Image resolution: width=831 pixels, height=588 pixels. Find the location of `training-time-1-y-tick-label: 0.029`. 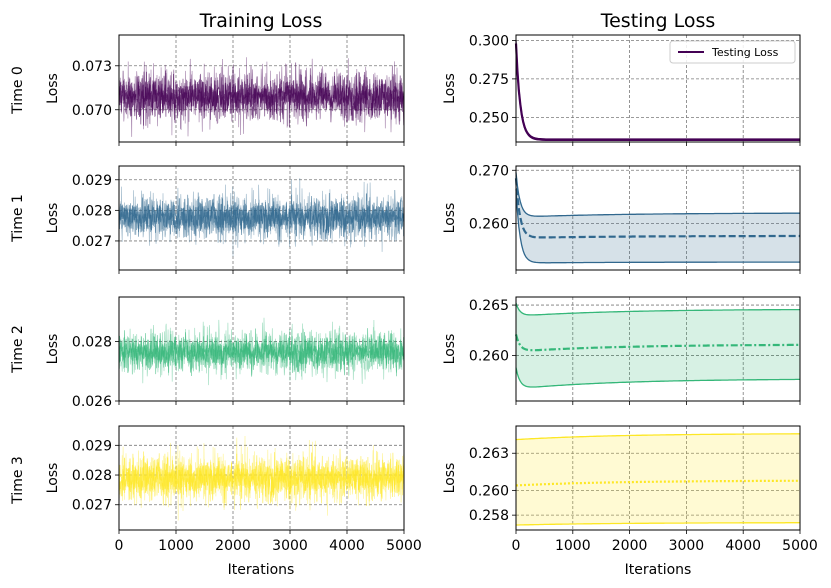

training-time-1-y-tick-label: 0.029 is located at coordinates (92, 181).